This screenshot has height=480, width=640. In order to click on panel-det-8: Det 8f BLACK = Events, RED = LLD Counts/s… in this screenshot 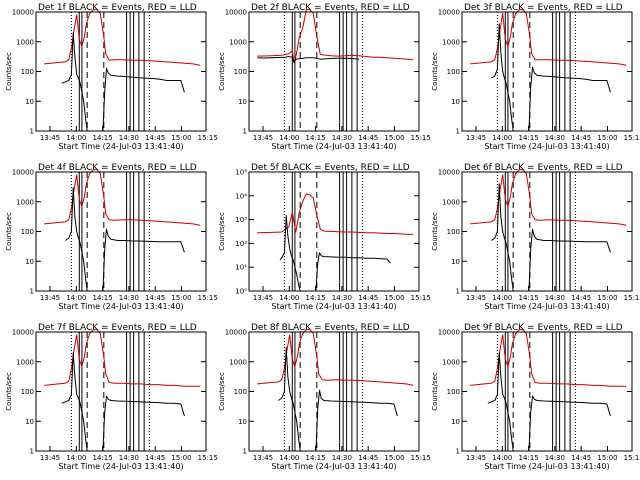, I will do `click(324, 397)`.